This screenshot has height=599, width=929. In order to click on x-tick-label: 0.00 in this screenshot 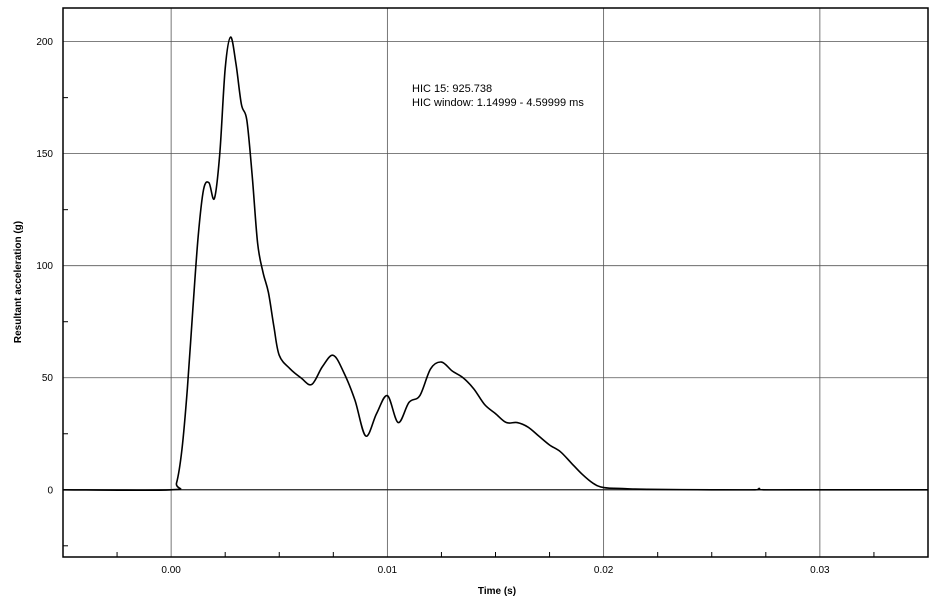, I will do `click(171, 570)`.